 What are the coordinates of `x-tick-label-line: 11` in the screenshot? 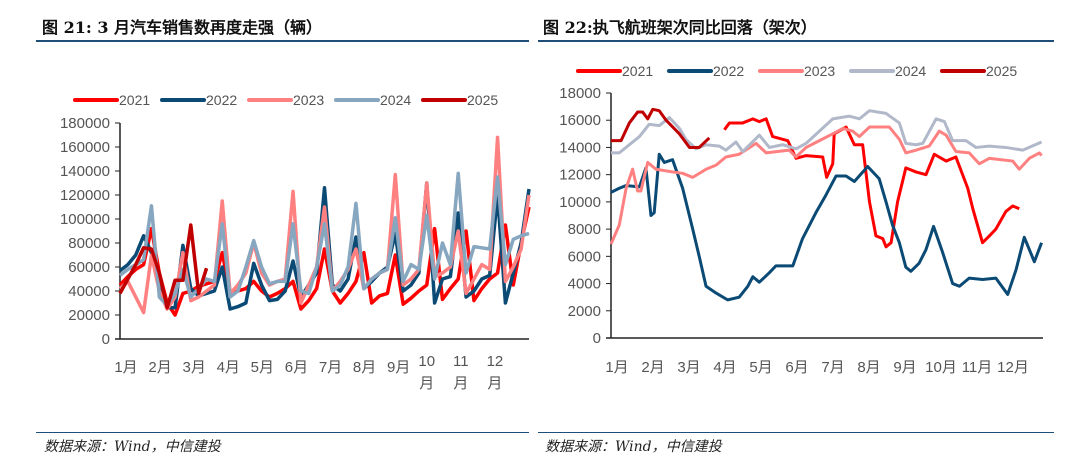 It's located at (461, 361).